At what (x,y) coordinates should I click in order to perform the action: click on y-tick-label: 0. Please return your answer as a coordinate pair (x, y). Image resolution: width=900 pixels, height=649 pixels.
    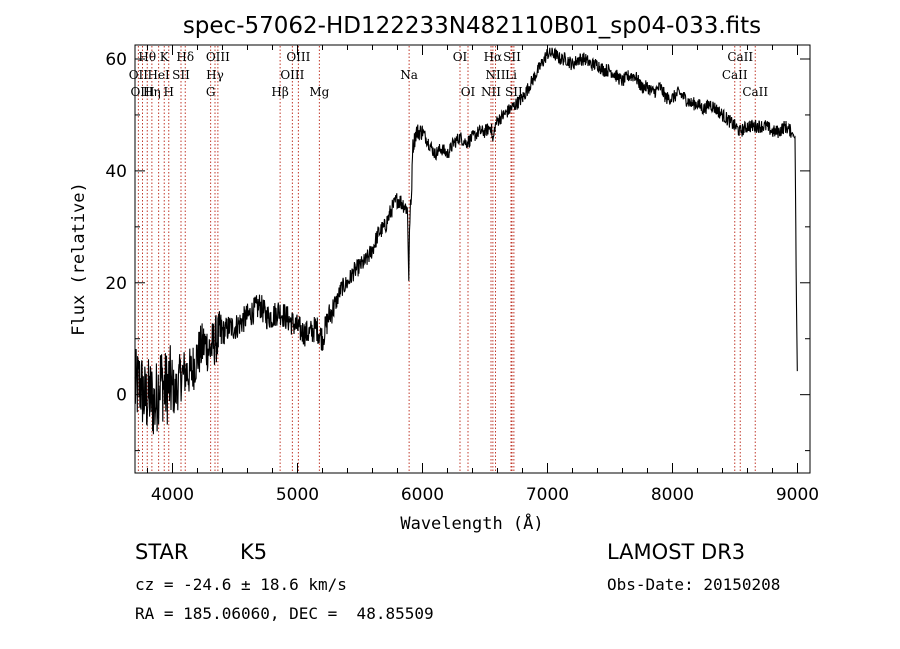
    Looking at the image, I should click on (121, 396).